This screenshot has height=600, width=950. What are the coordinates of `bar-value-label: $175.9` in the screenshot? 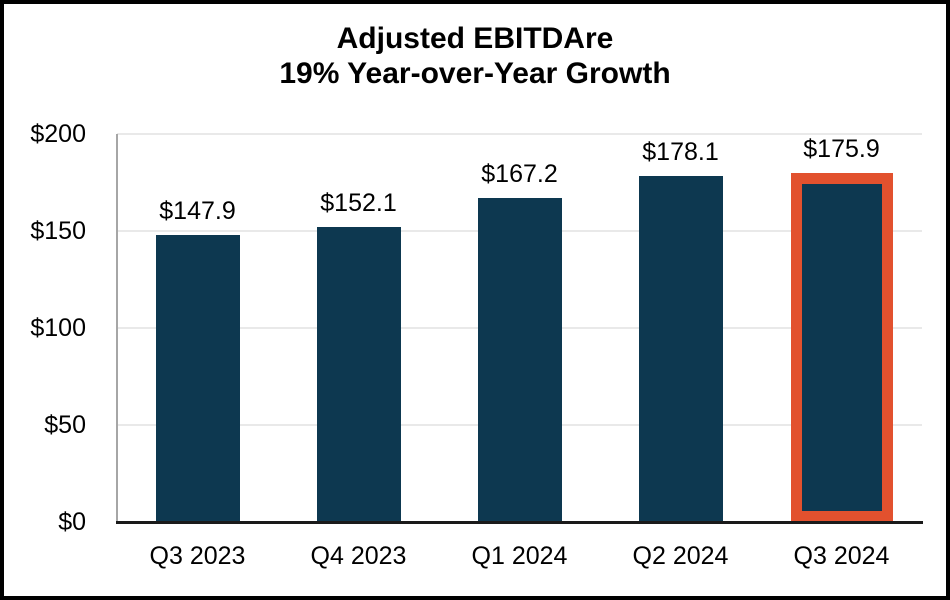 It's located at (841, 148).